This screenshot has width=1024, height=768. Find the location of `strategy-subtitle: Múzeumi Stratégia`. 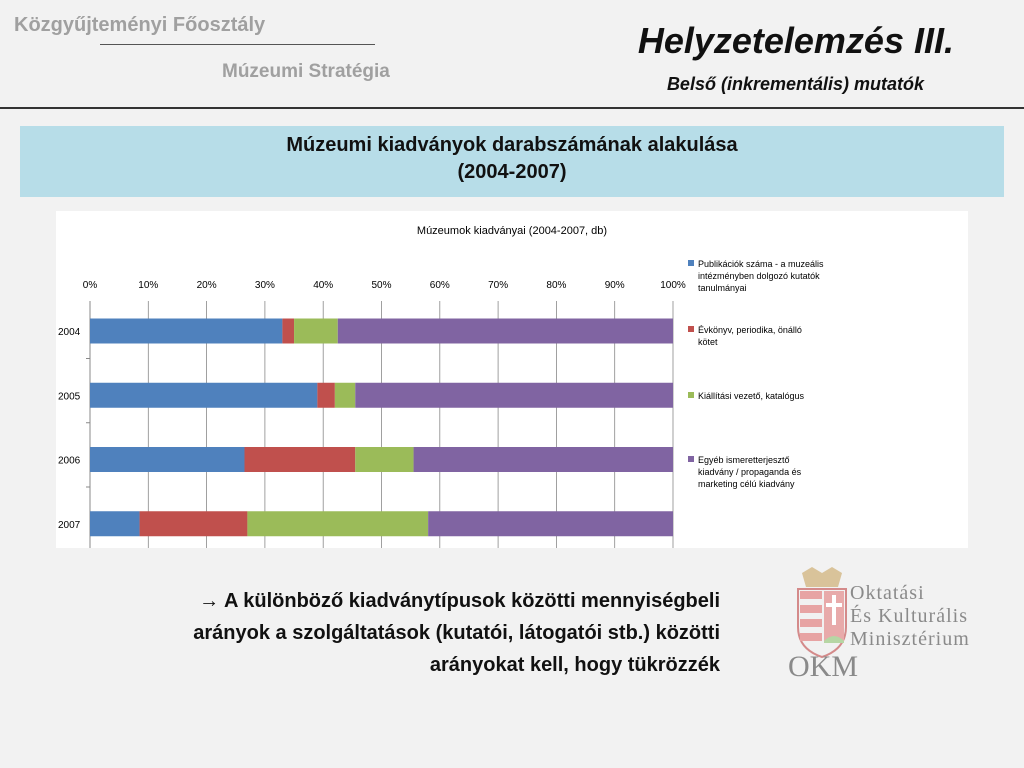

strategy-subtitle: Múzeumi Stratégia is located at coordinates (306, 71).